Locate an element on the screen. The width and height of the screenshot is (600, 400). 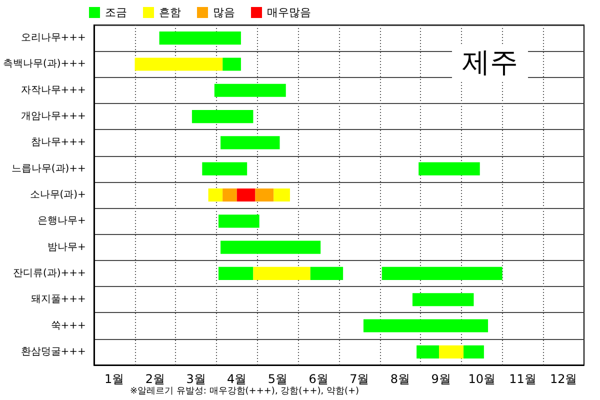
text: ※알레르기 유발성: 매우강함(+++), 강함(++), 약함(+) is located at coordinates (245, 391).